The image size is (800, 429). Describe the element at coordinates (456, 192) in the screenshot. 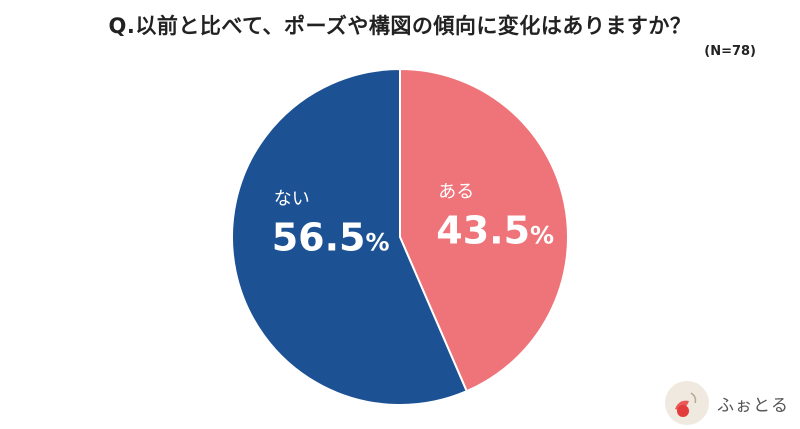

I see `slice-category-label-0: ある` at that location.